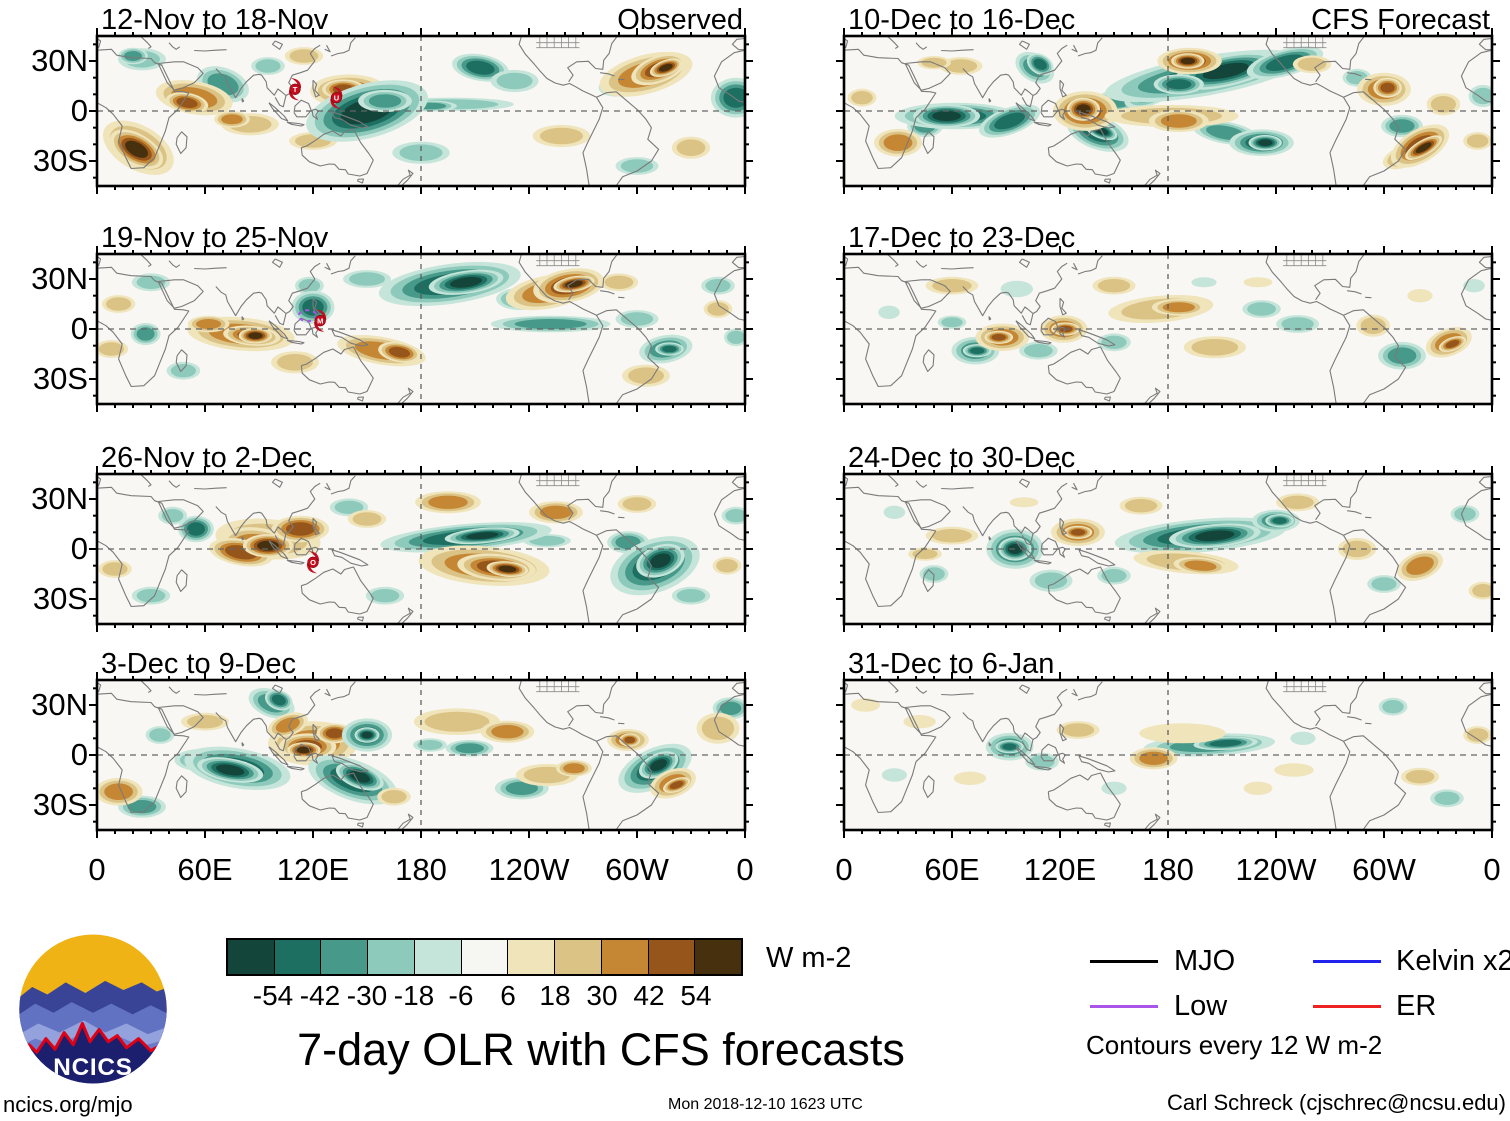 Image resolution: width=1510 pixels, height=1121 pixels. I want to click on tropical-cyclone-icon: T, so click(295, 89).